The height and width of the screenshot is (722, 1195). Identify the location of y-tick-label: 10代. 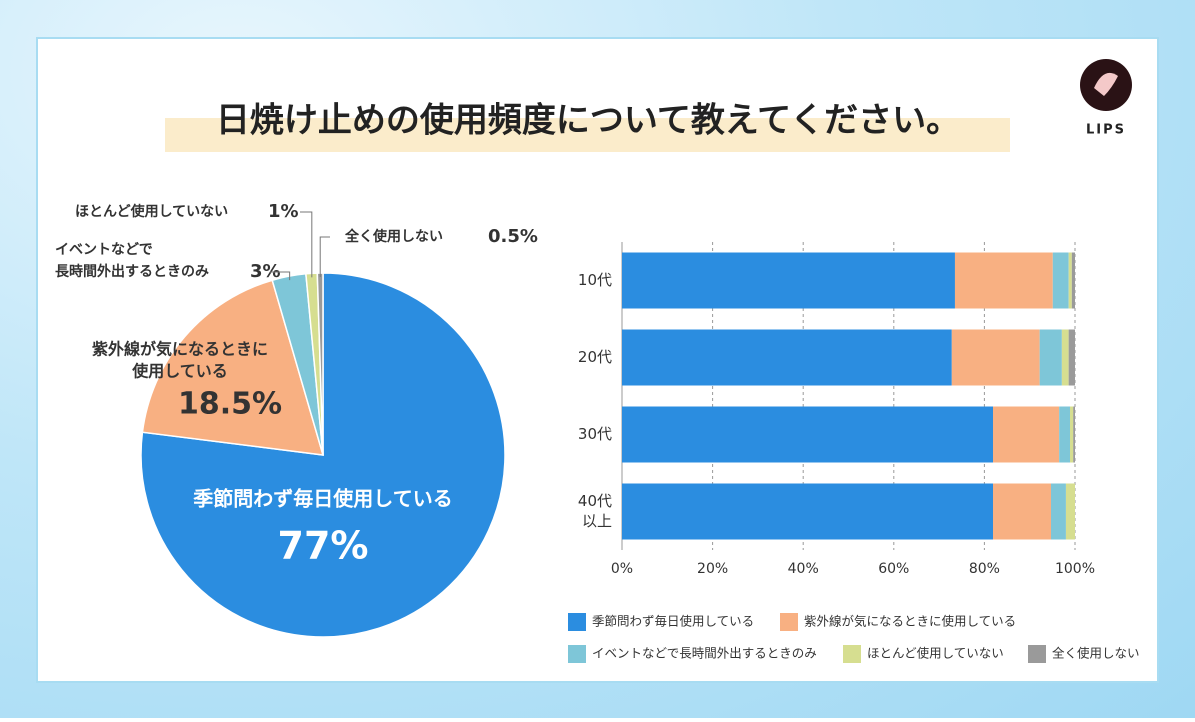
(595, 280).